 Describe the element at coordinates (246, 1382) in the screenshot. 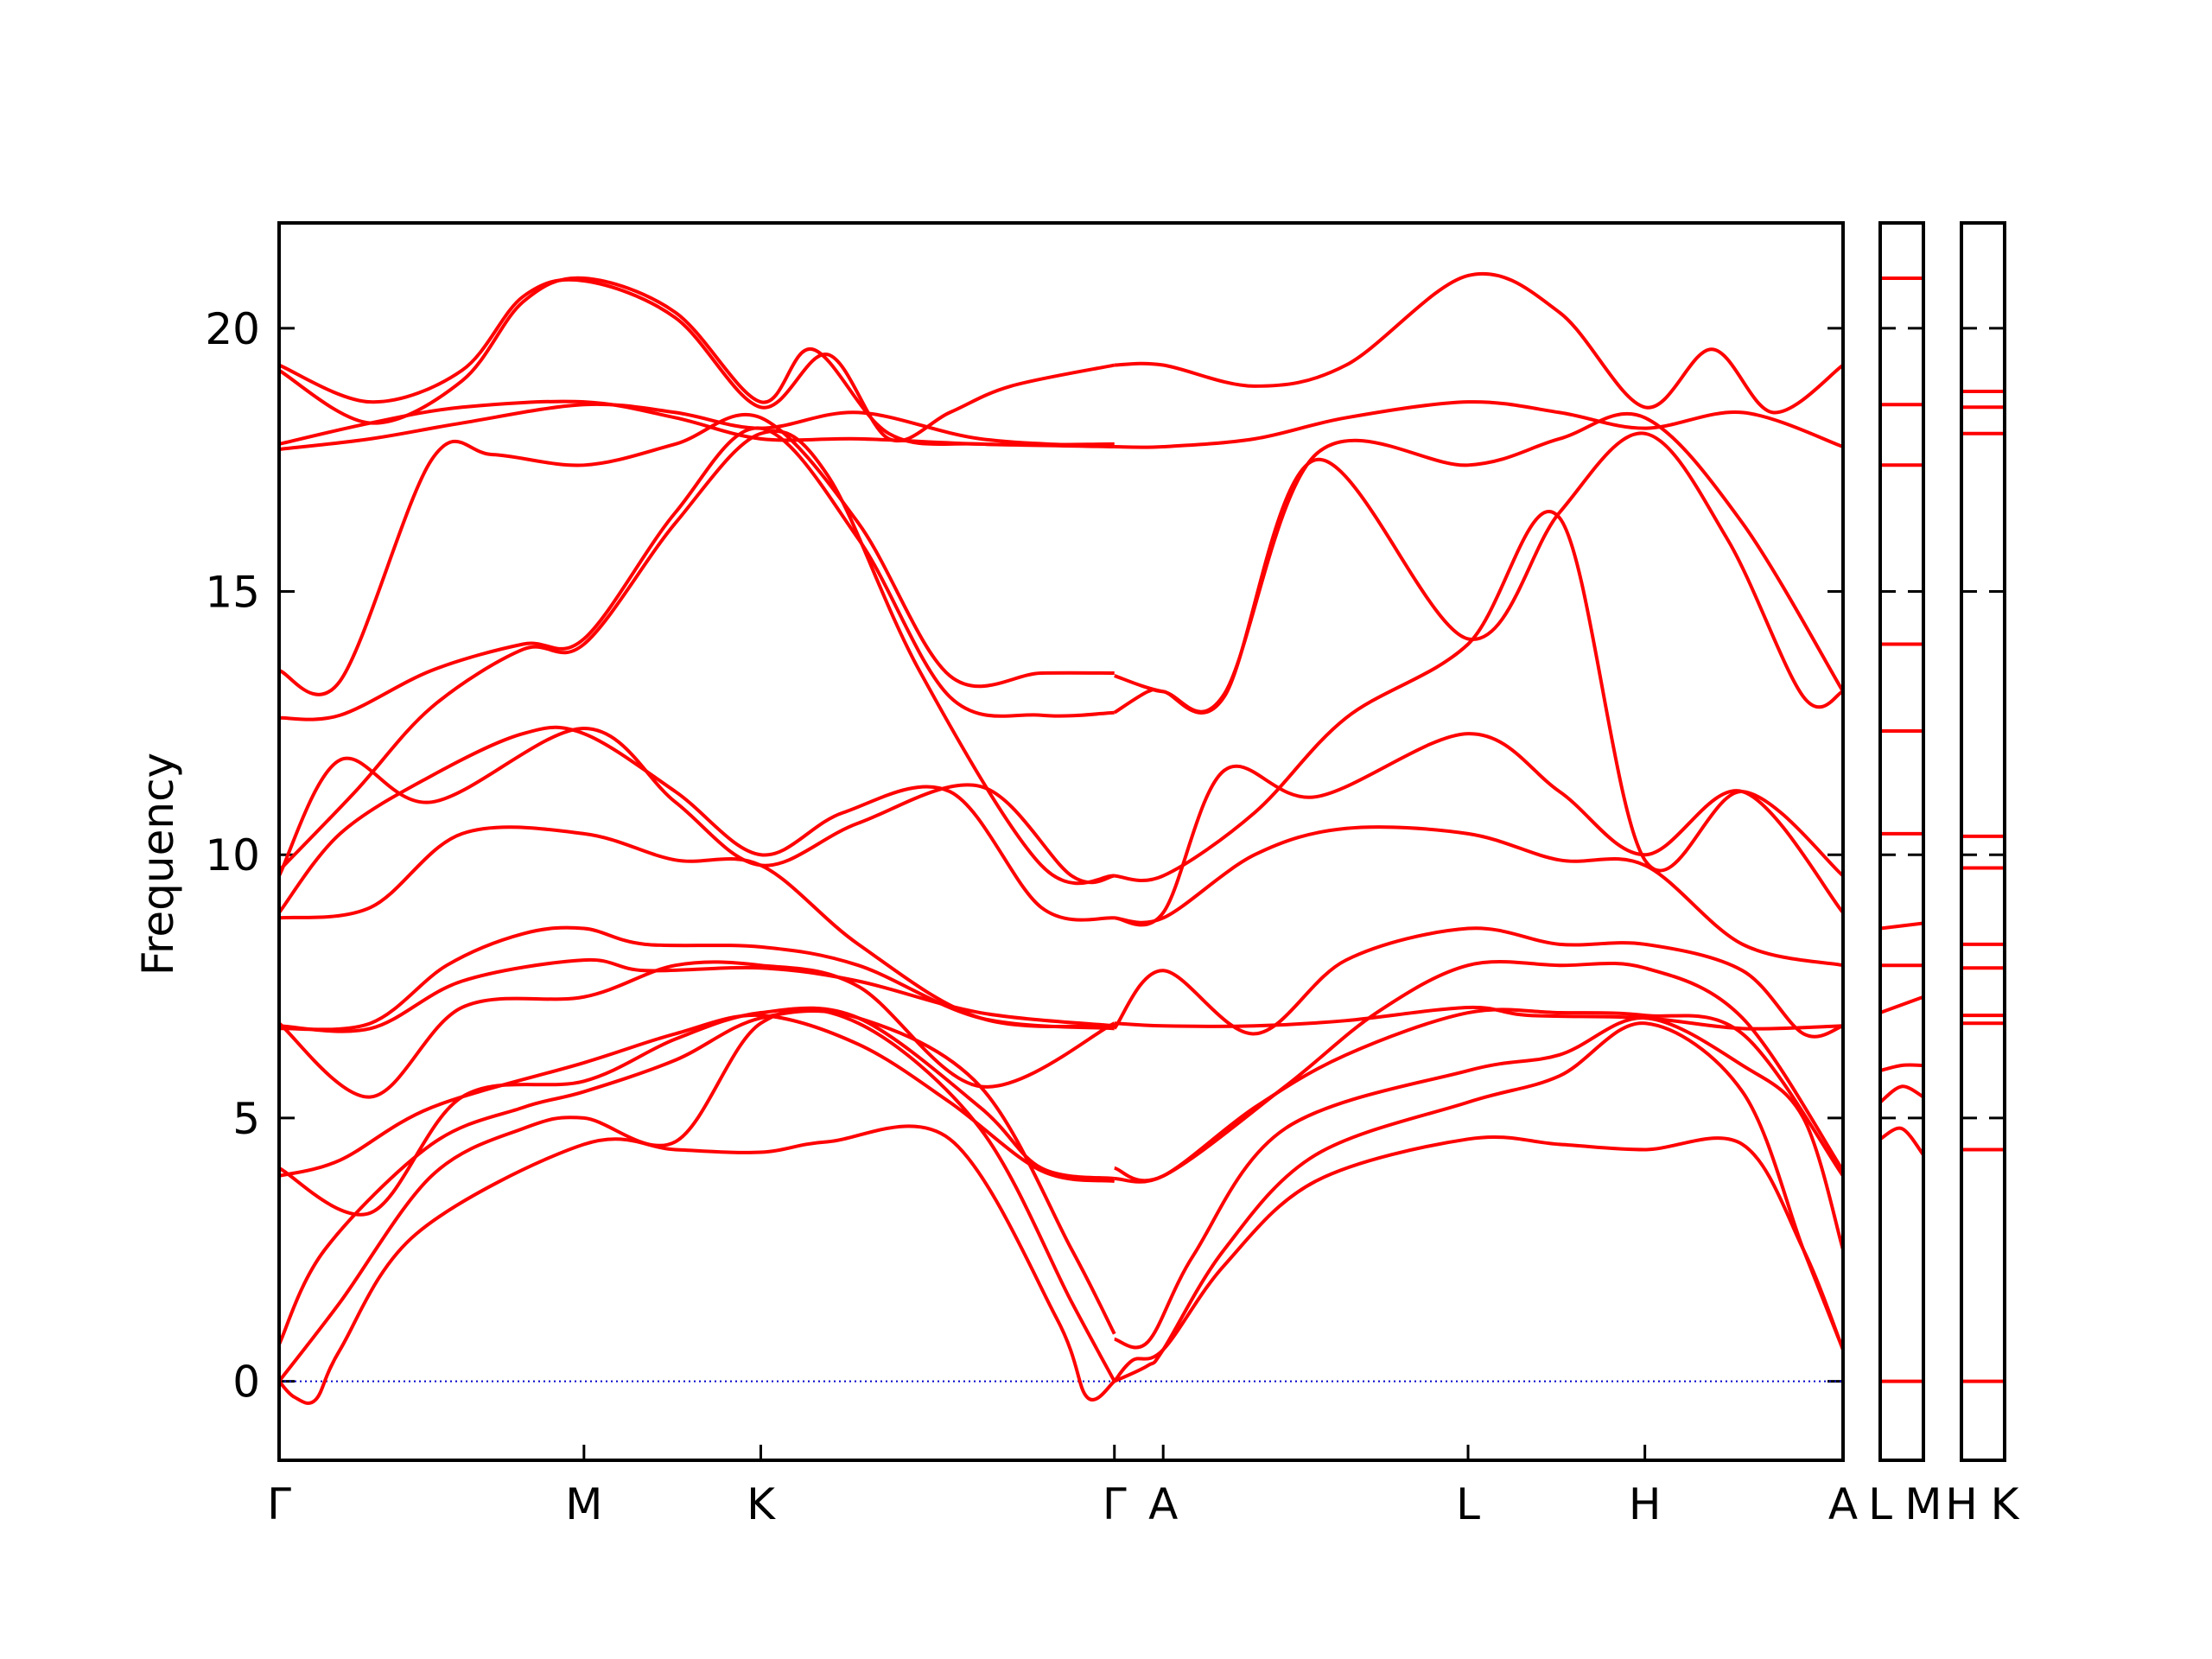

I see `y-tick-label: 0` at that location.